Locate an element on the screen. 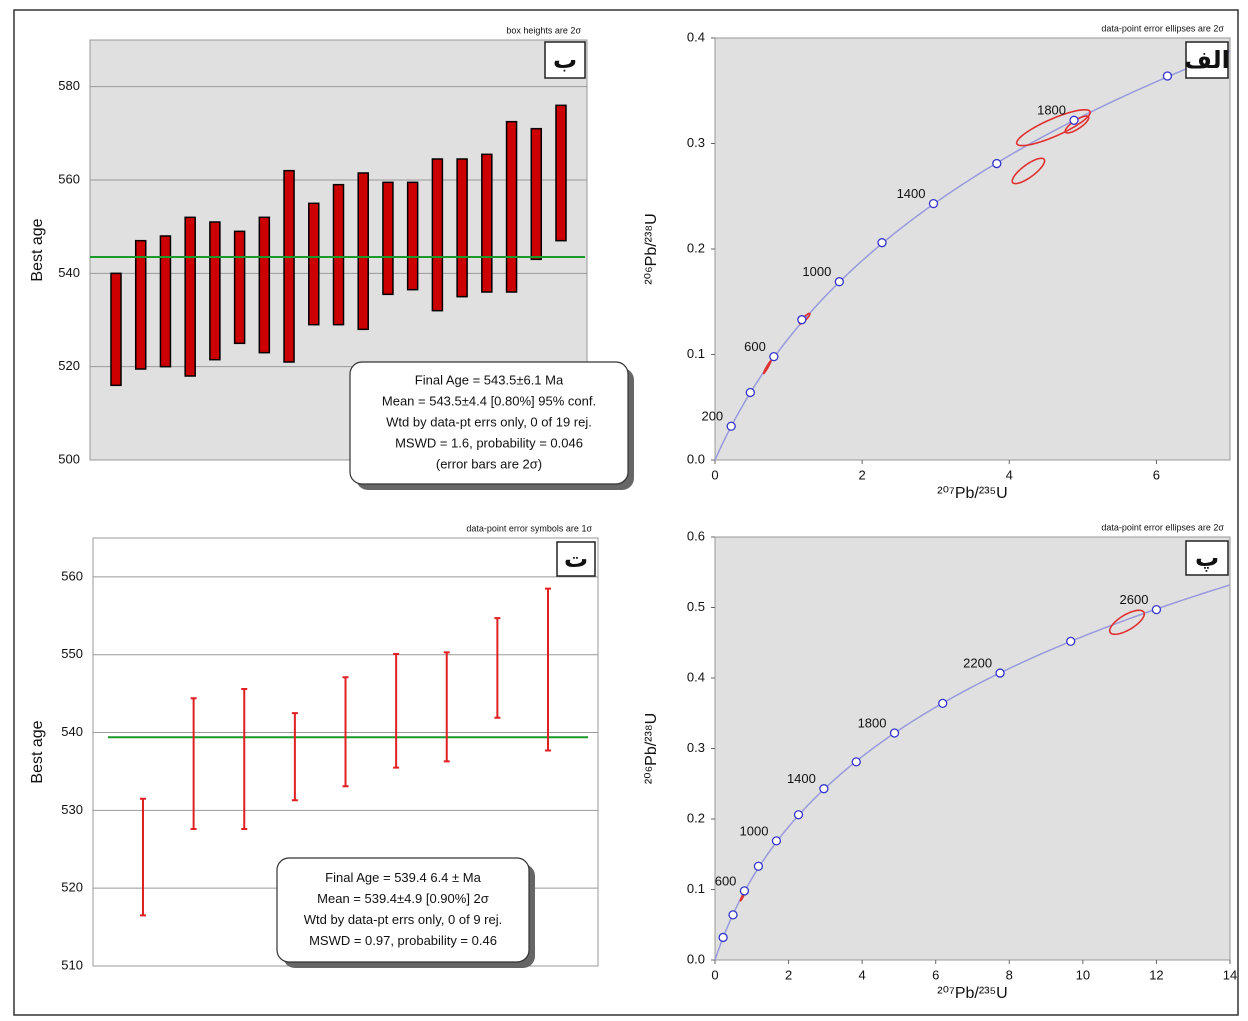 Image resolution: width=1248 pixels, height=1021 pixels. info-line: Final Age = 539.4 6.4 ± Ma is located at coordinates (403, 877).